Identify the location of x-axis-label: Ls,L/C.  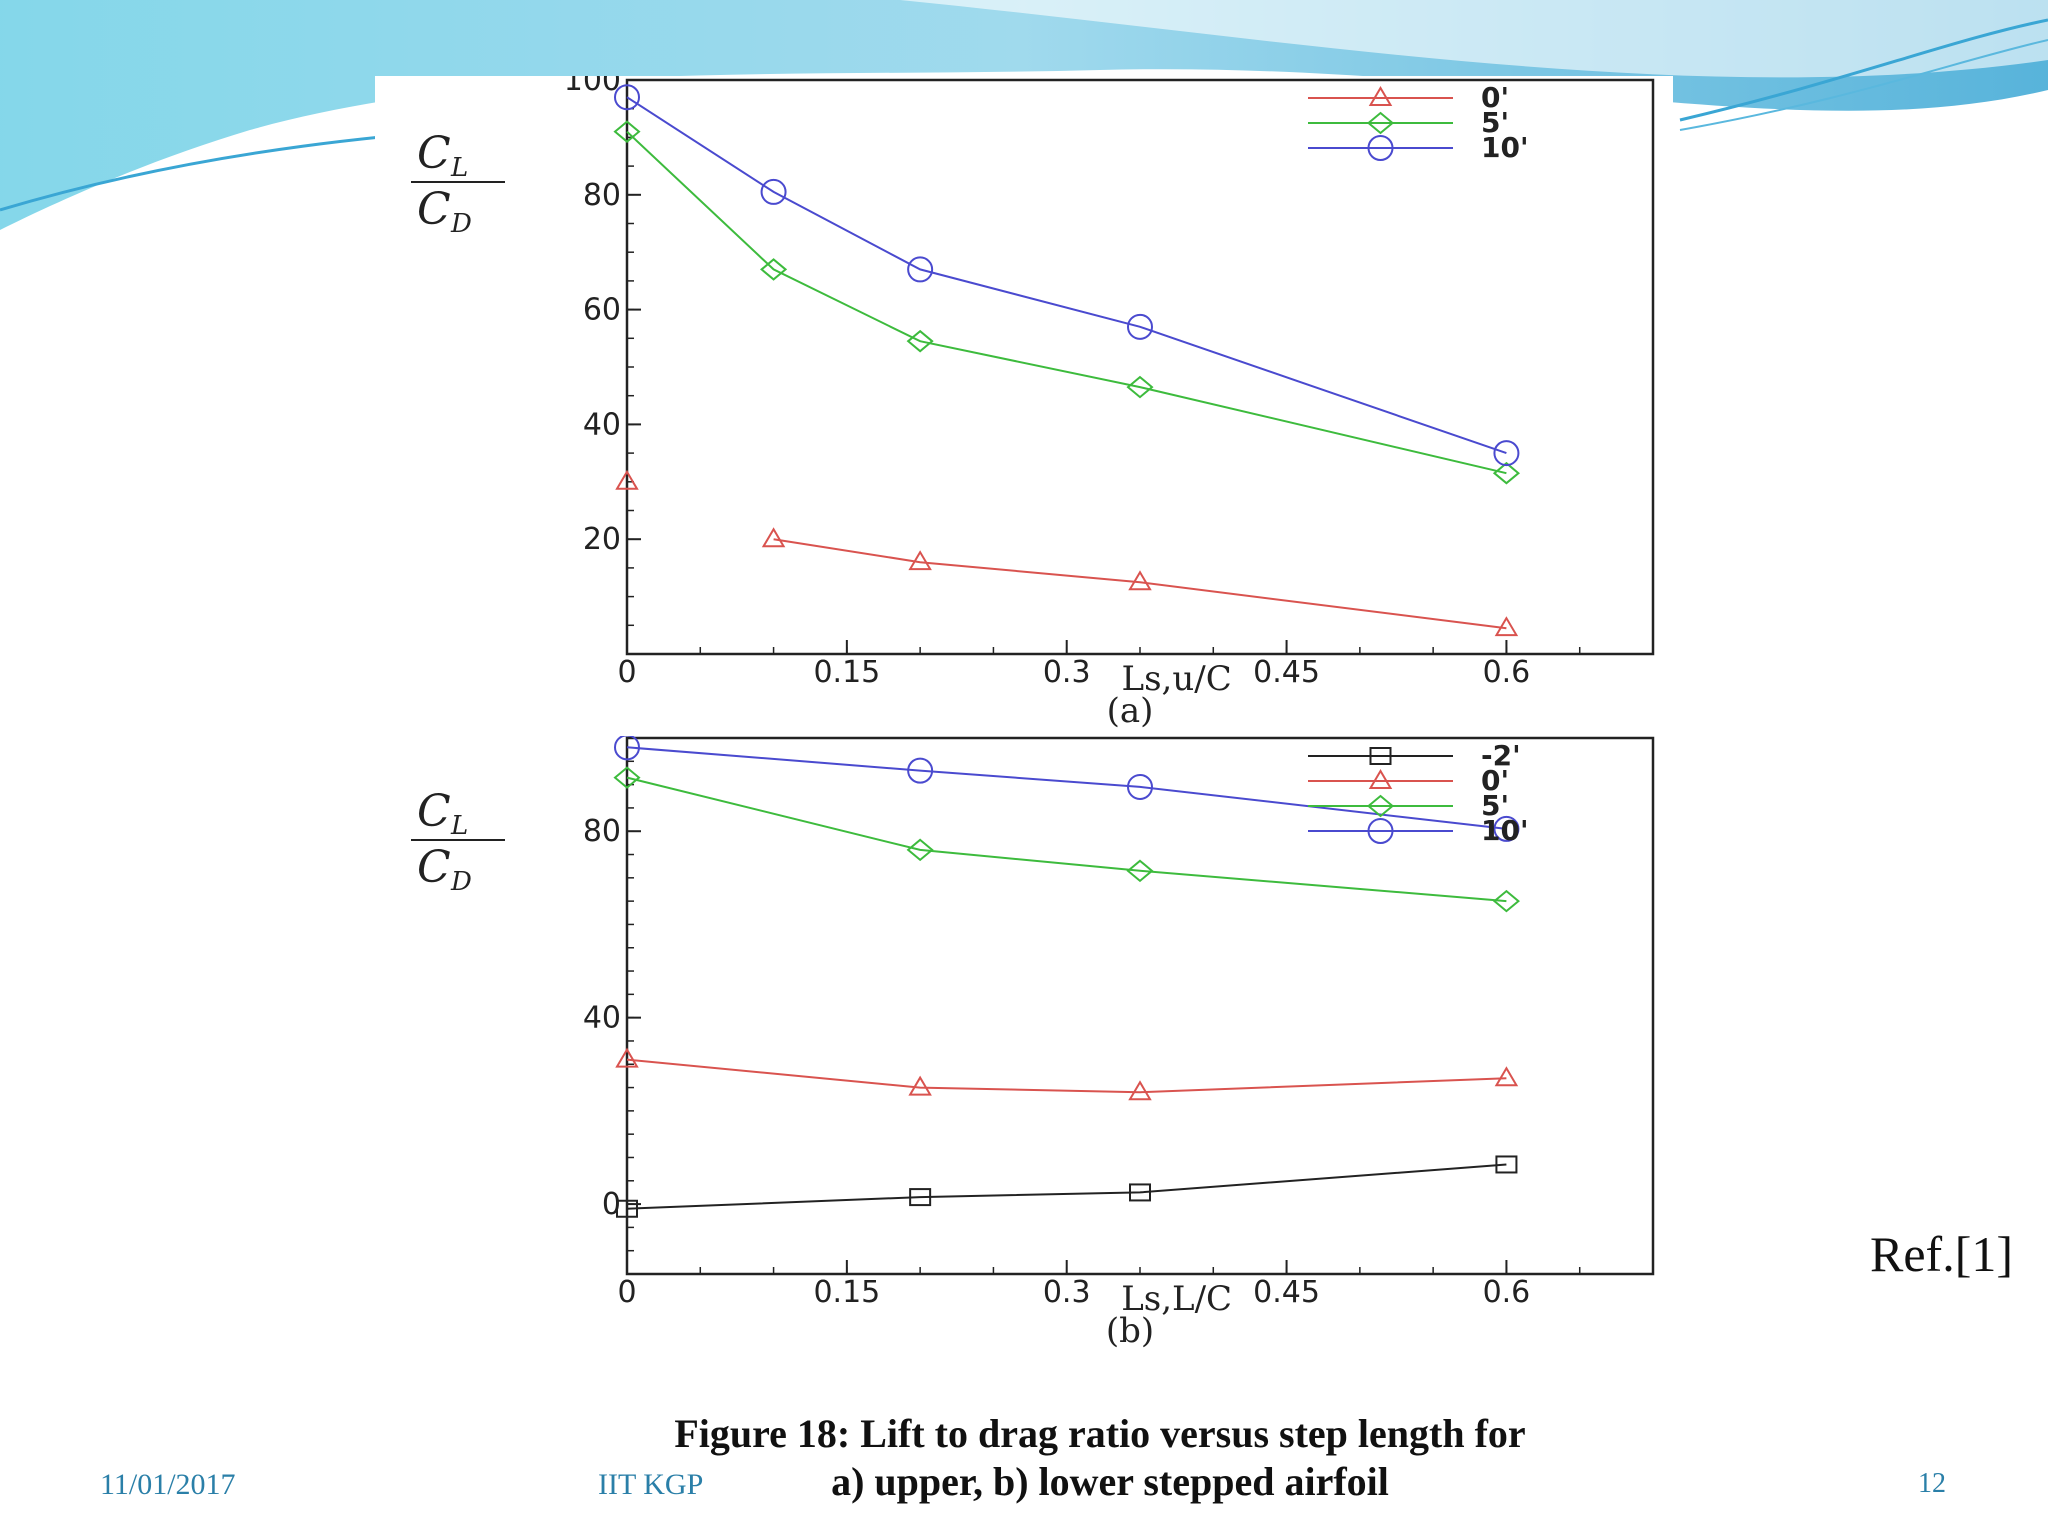
(1176, 1299).